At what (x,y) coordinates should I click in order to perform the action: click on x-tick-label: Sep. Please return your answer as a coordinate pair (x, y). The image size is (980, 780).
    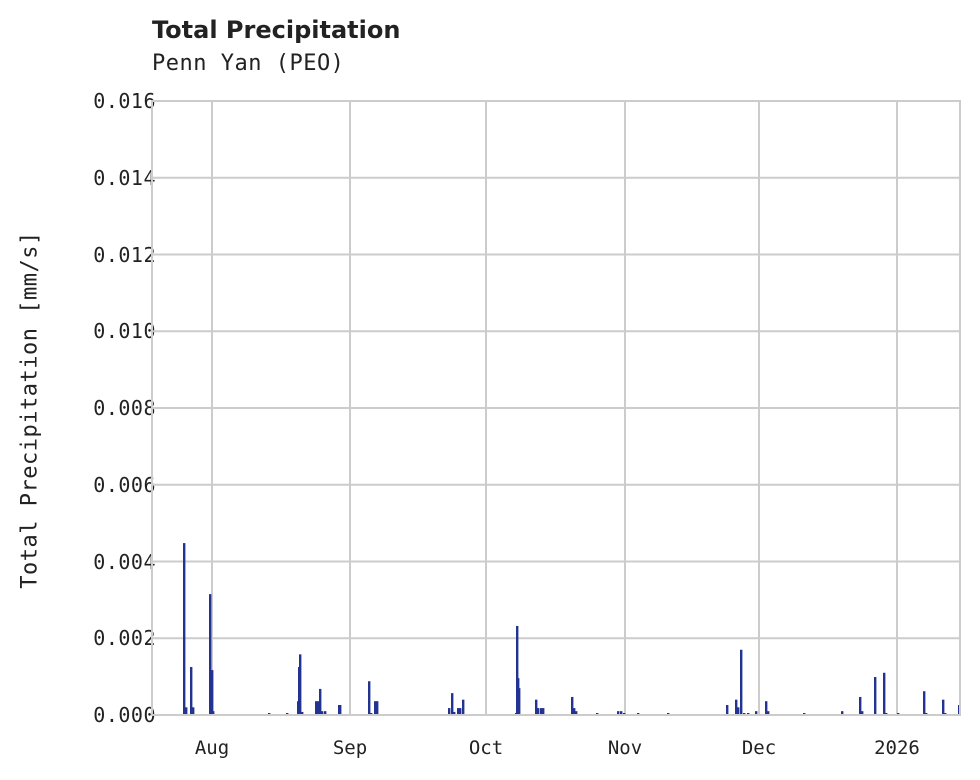
    Looking at the image, I should click on (350, 748).